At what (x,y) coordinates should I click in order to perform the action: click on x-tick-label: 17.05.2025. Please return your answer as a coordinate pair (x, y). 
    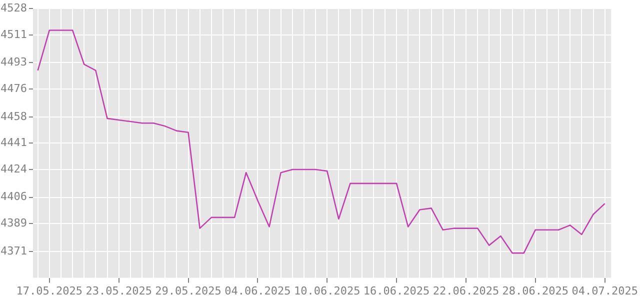
    Looking at the image, I should click on (49, 291).